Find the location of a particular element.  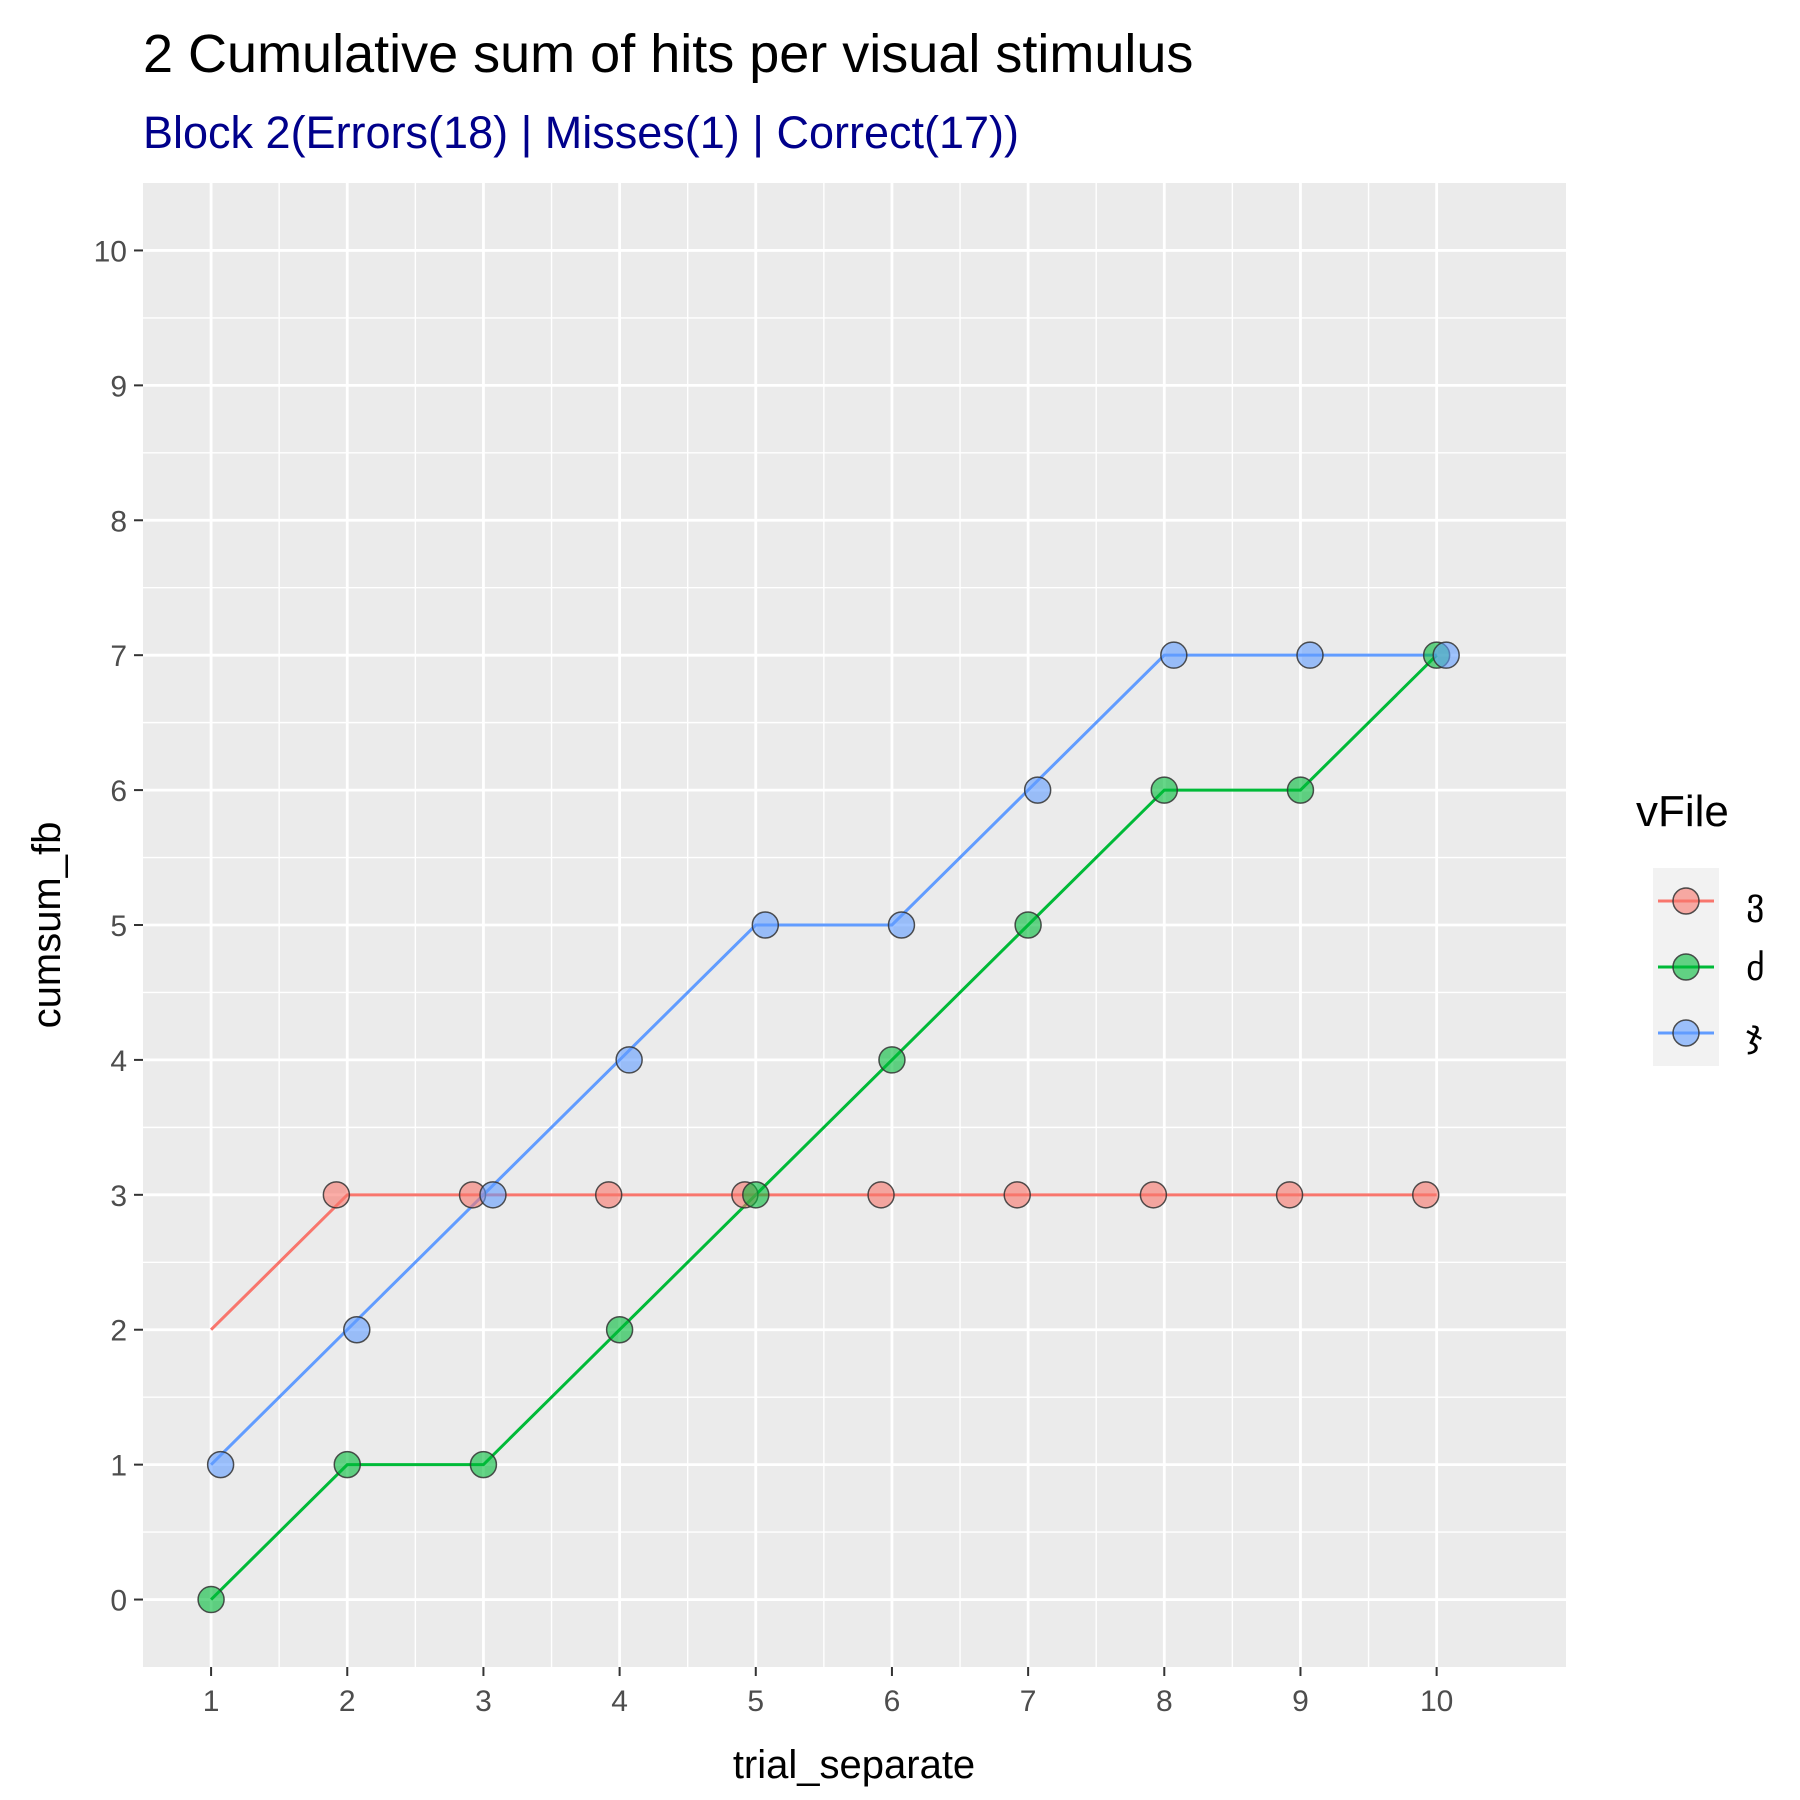

y-tick-label: 0 is located at coordinates (118, 1601).